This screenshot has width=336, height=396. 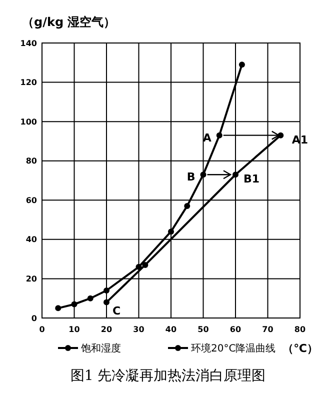 What do you see at coordinates (191, 177) in the screenshot?
I see `annotation: B` at bounding box center [191, 177].